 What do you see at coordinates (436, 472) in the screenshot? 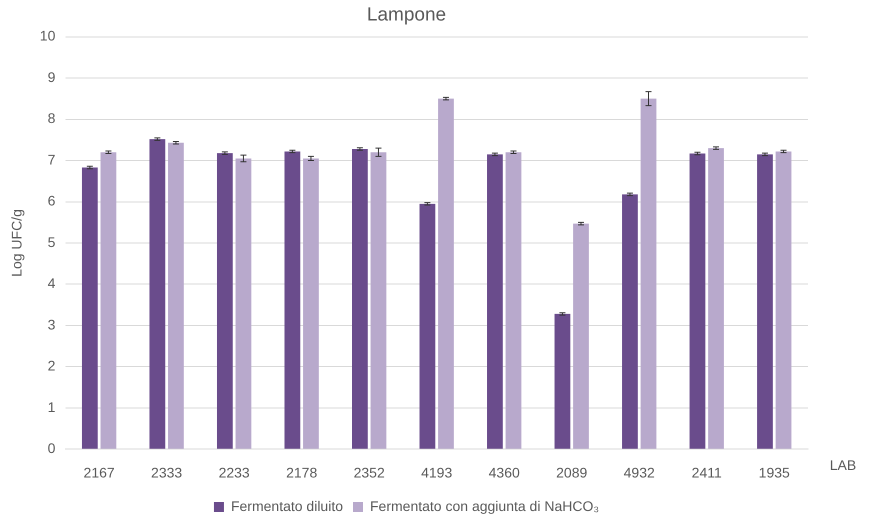
I see `x-tick-label: 4193` at bounding box center [436, 472].